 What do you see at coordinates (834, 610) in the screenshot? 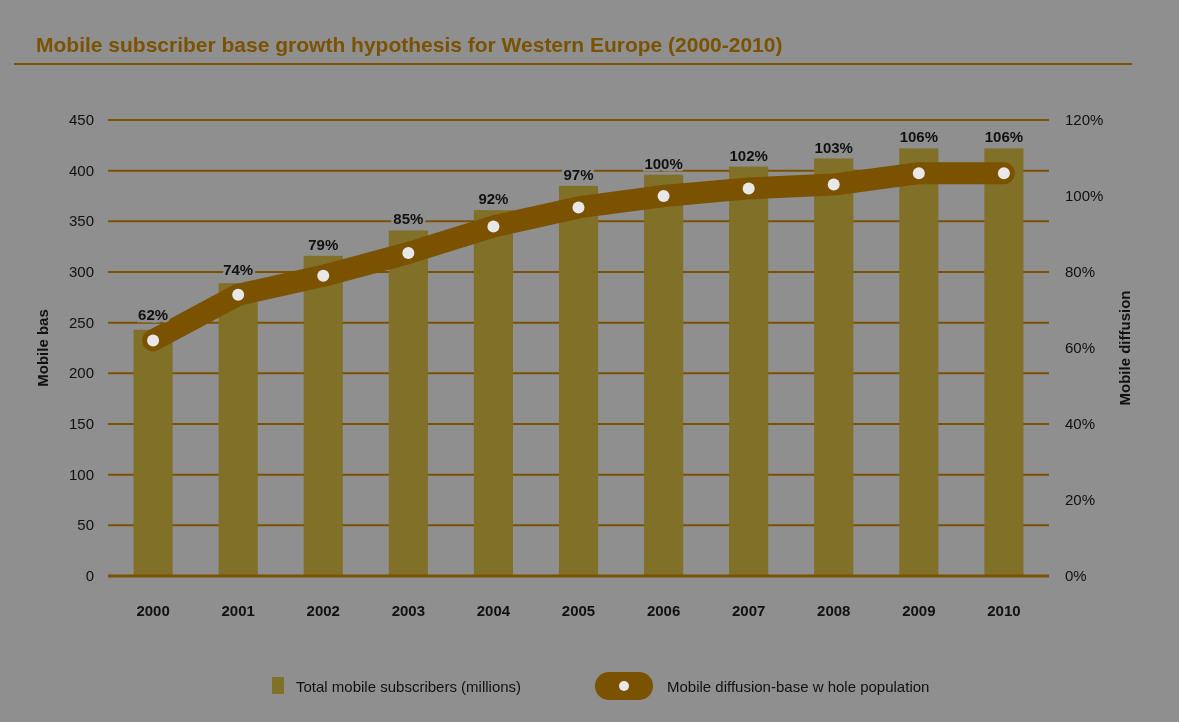
I see `x-tick-label: 2008` at bounding box center [834, 610].